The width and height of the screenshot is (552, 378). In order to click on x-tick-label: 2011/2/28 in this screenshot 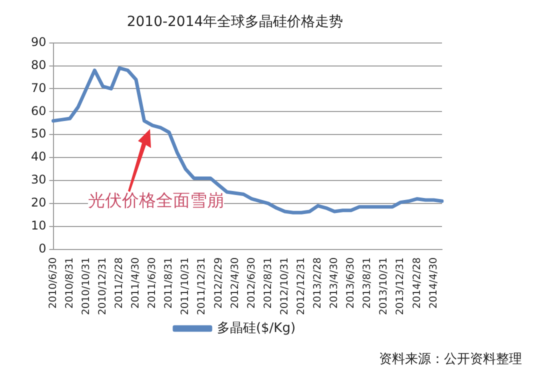, I will do `click(120, 283)`.